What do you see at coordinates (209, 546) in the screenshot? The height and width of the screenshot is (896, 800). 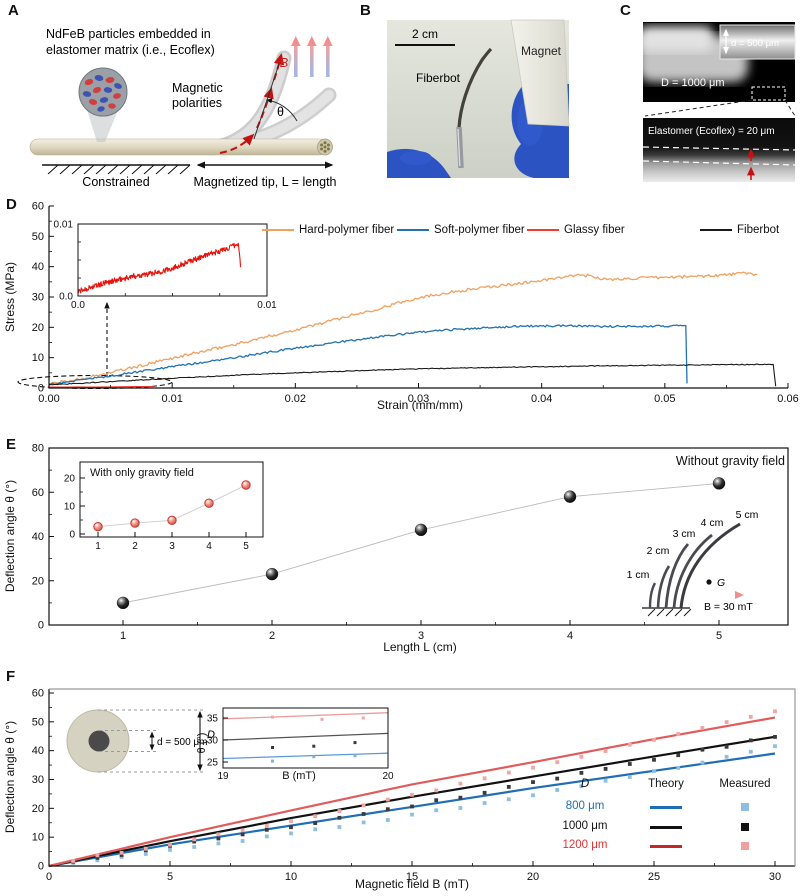 I see `x-tick-label: 4` at bounding box center [209, 546].